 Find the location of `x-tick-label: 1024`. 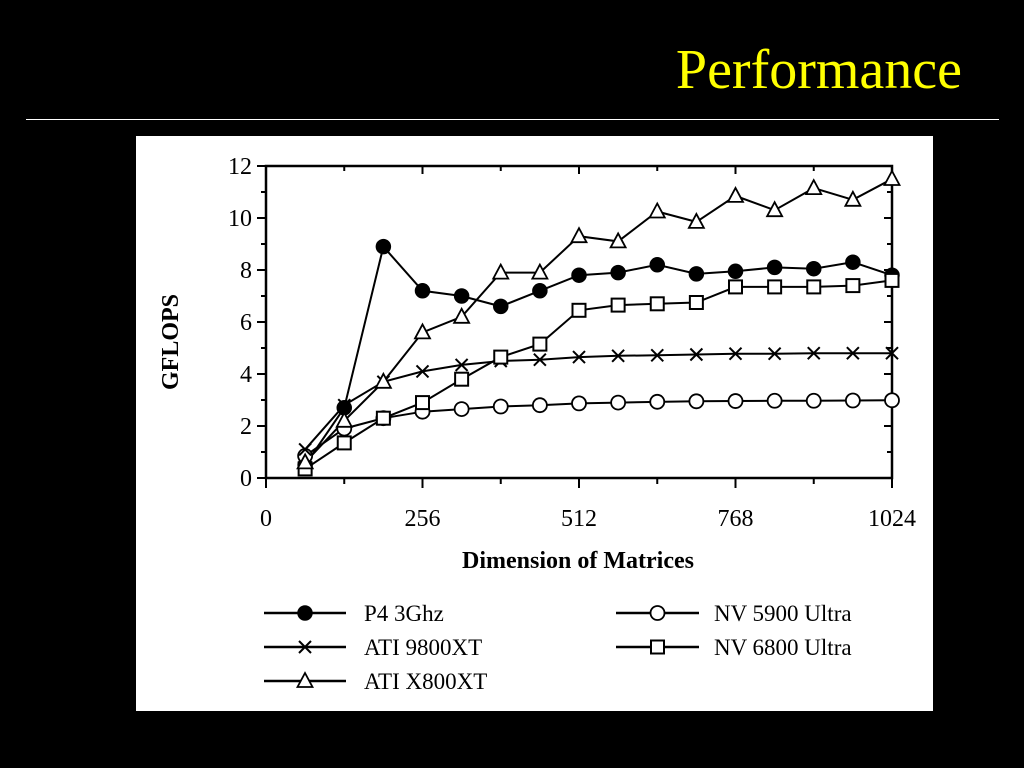

x-tick-label: 1024 is located at coordinates (892, 519).